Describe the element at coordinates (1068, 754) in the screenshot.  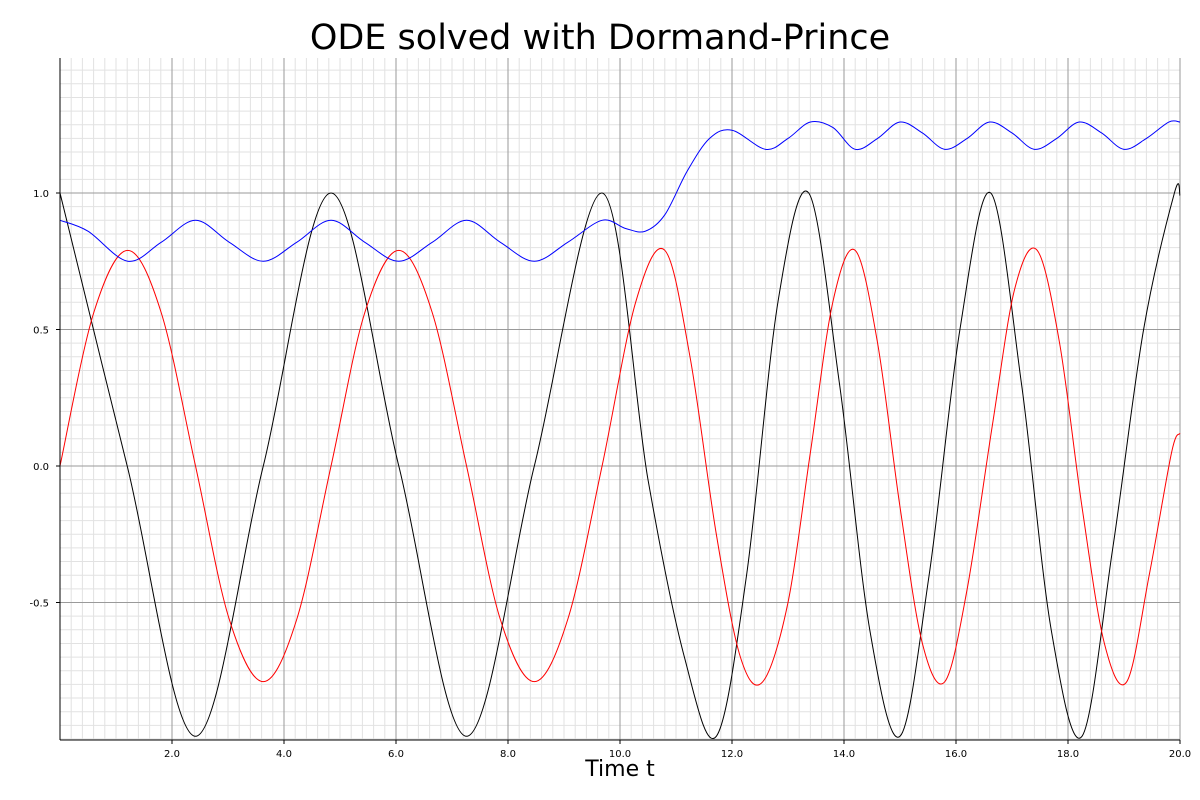
I see `x-tick-label: 18.0` at that location.